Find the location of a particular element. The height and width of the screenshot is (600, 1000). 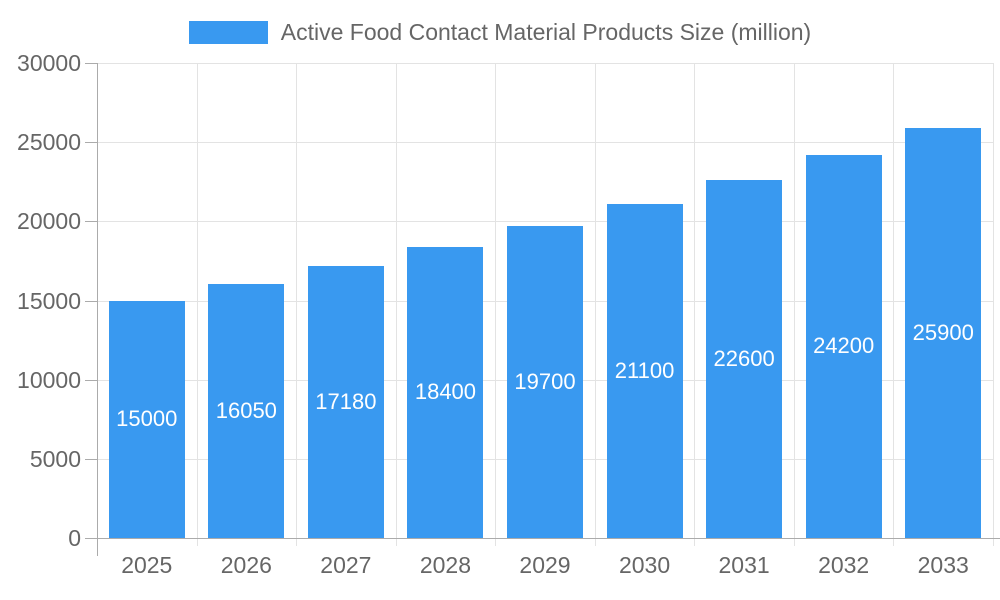

x-tick-label: 2032 is located at coordinates (844, 565).